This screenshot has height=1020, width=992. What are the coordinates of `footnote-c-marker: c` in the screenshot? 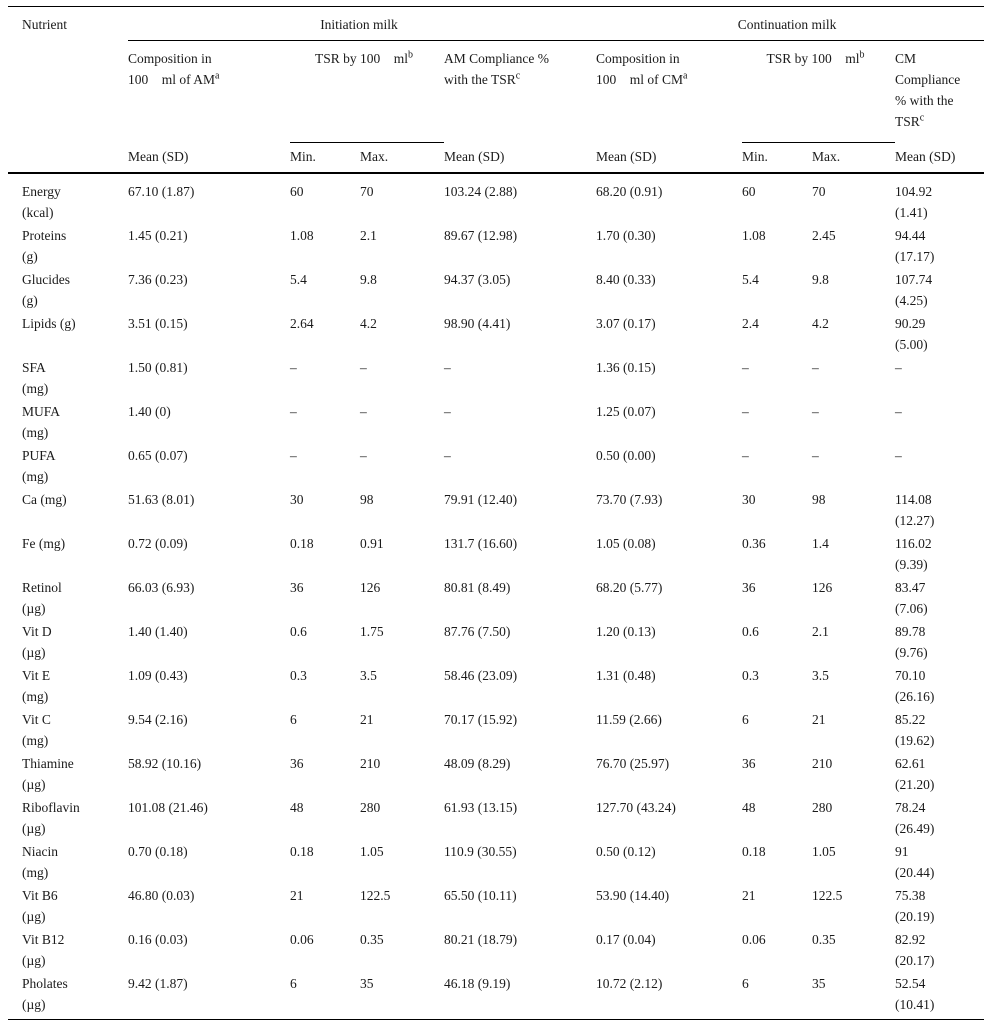 It's located at (518, 76).